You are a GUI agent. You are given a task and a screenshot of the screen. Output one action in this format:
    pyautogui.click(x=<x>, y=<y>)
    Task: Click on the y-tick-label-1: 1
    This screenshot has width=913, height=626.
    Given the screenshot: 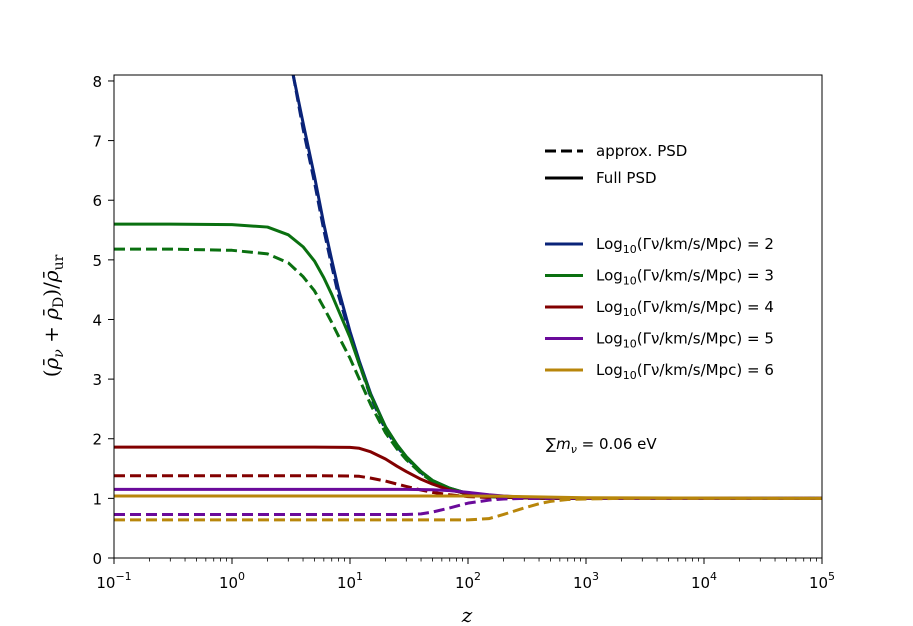 What is the action you would take?
    pyautogui.click(x=97, y=499)
    